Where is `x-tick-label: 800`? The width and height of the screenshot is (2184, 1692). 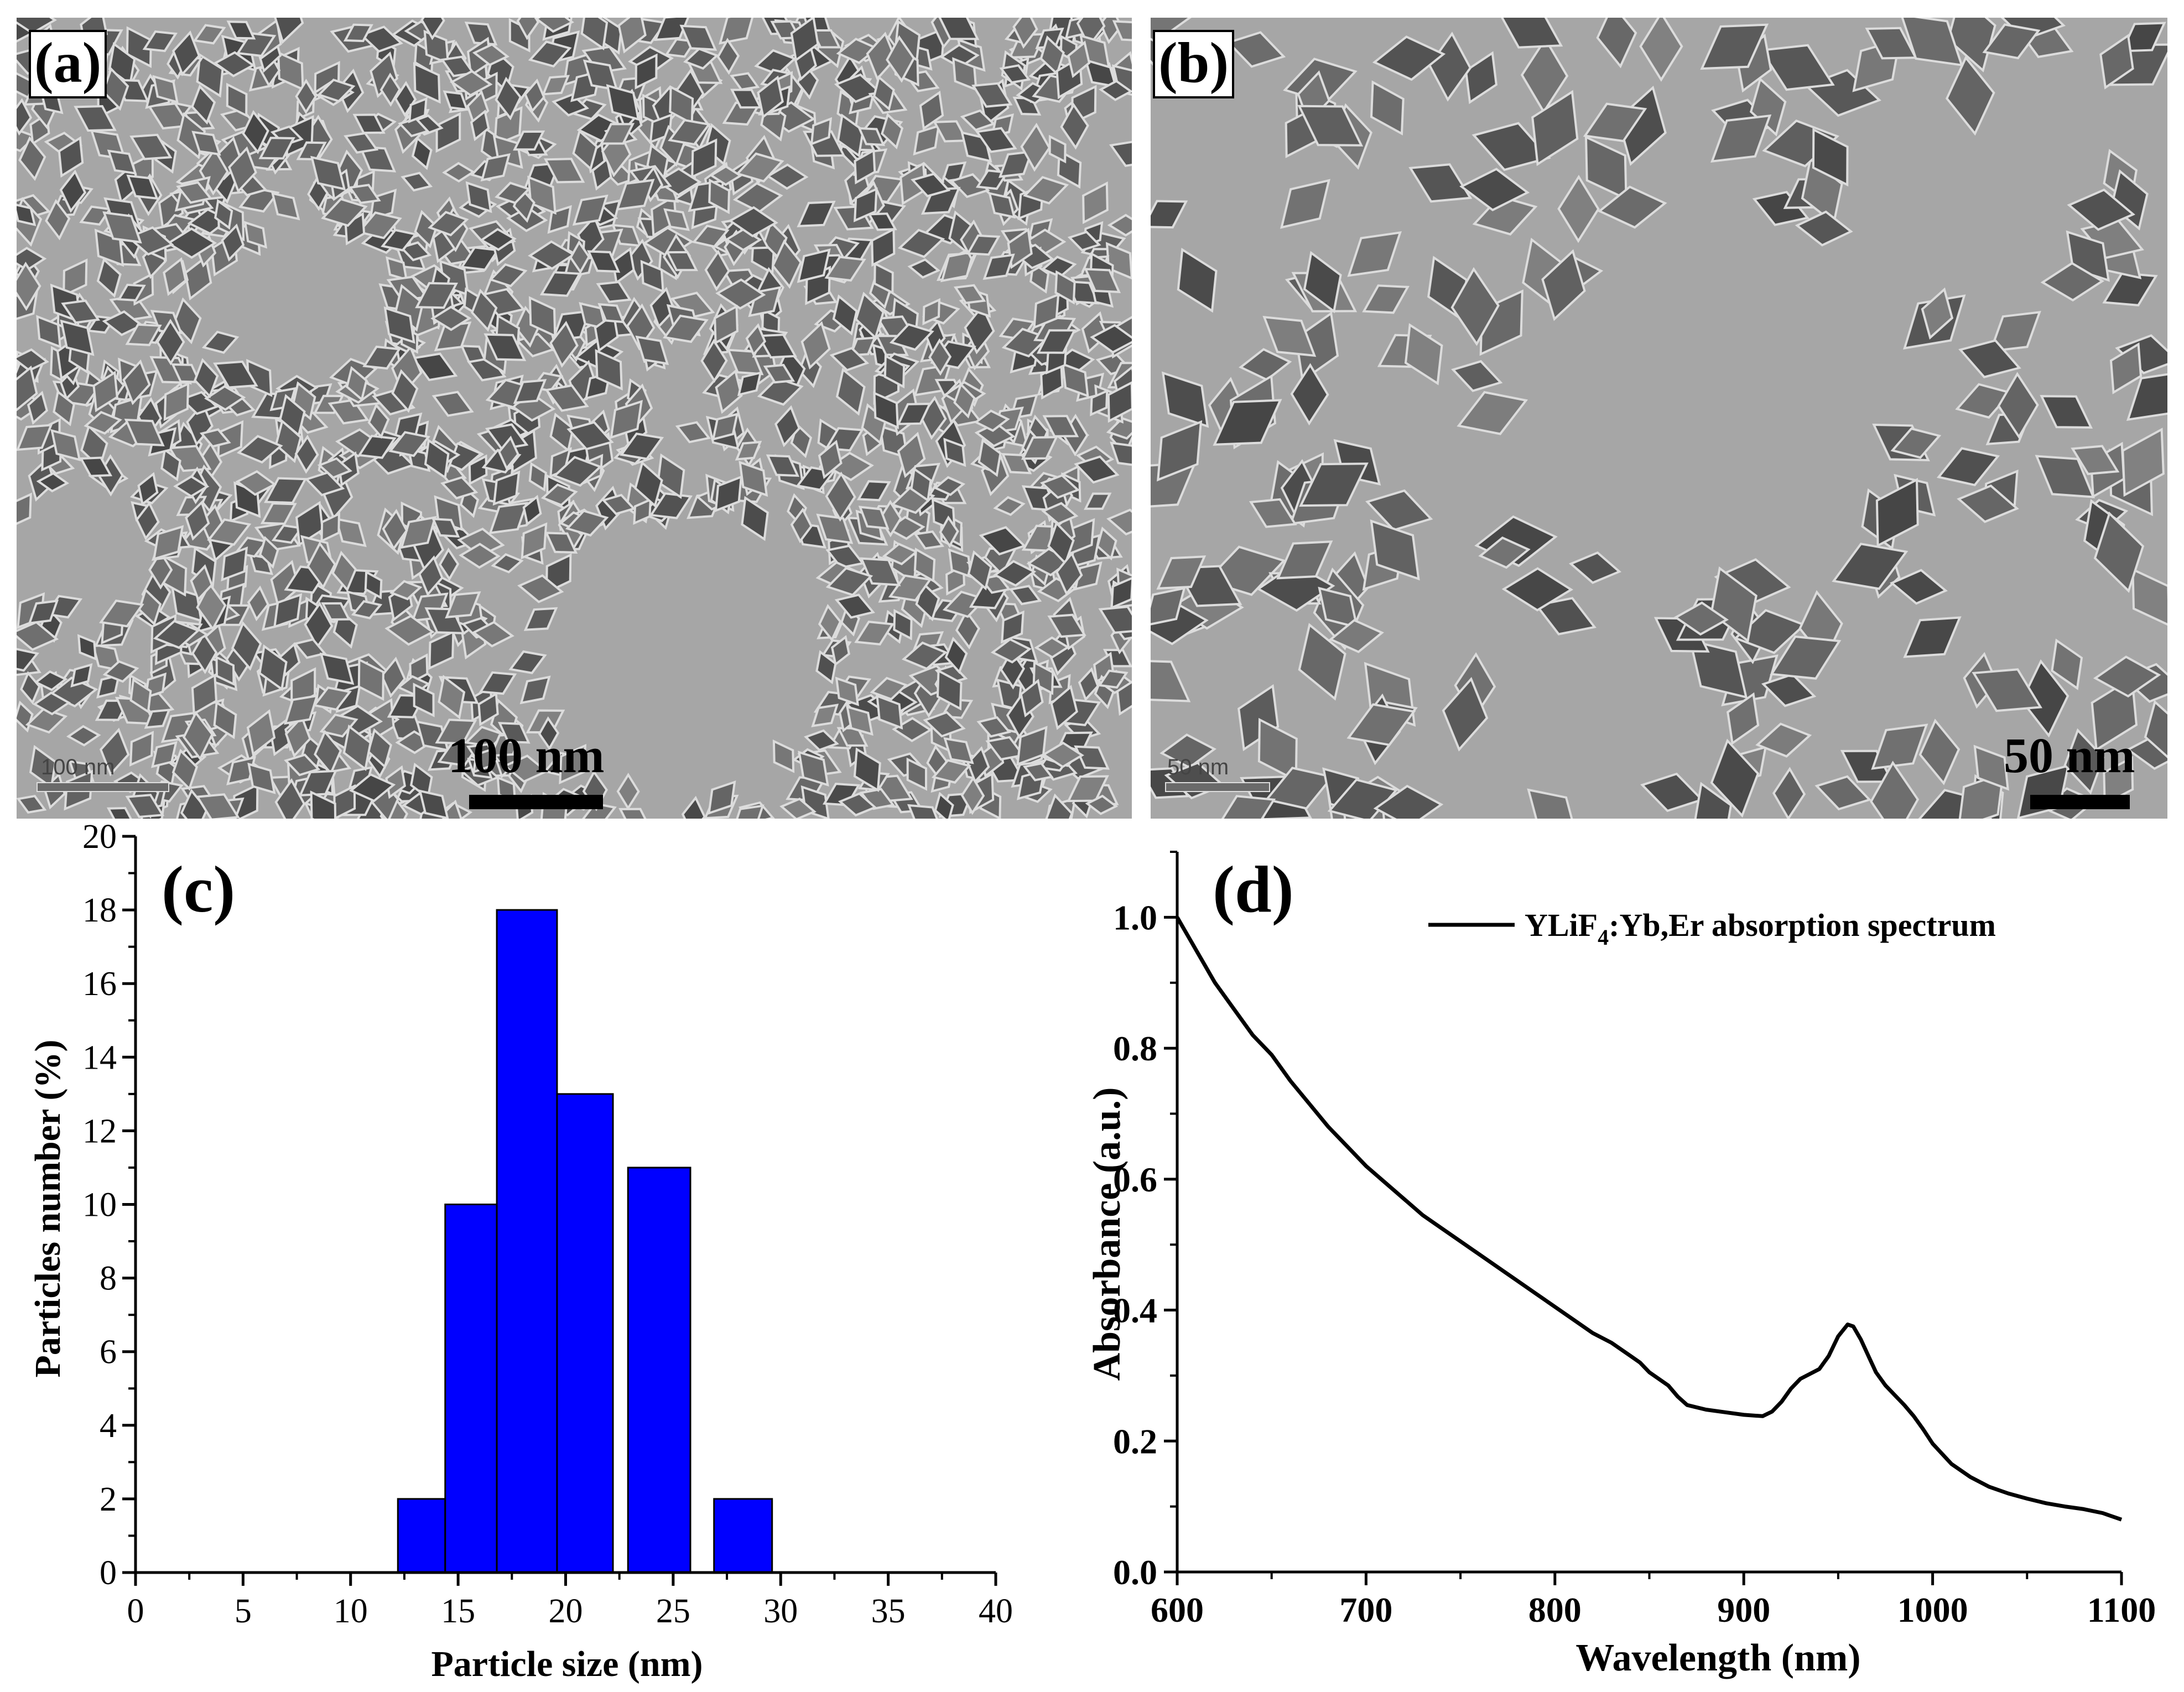 x-tick-label: 800 is located at coordinates (1555, 1609).